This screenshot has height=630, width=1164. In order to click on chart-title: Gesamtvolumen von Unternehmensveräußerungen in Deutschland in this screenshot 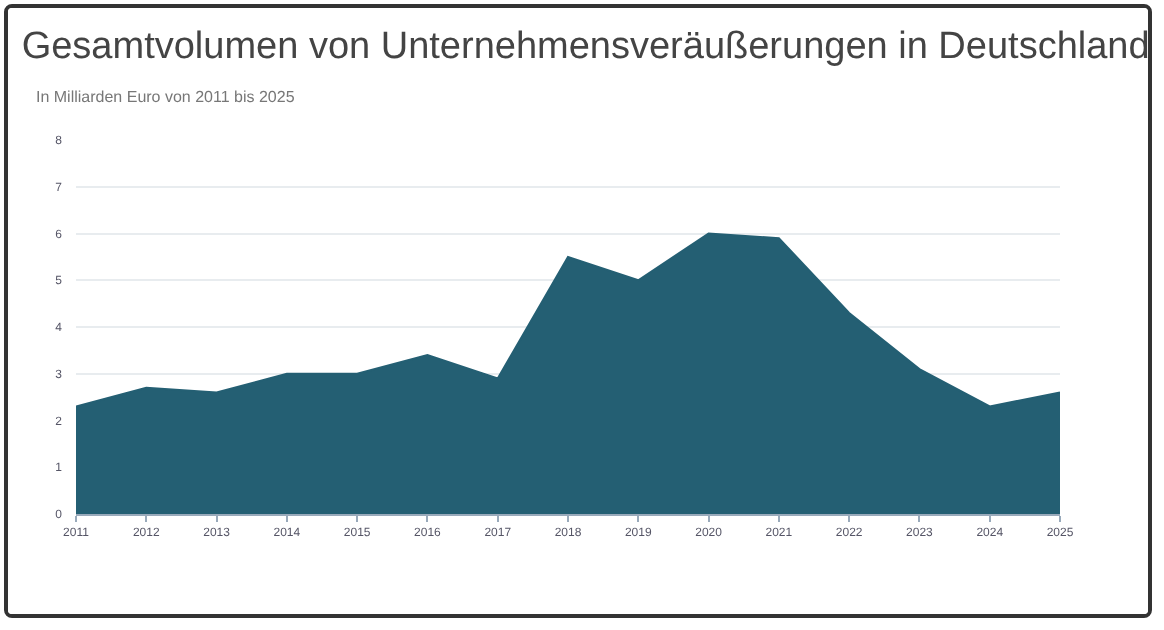, I will do `click(585, 46)`.